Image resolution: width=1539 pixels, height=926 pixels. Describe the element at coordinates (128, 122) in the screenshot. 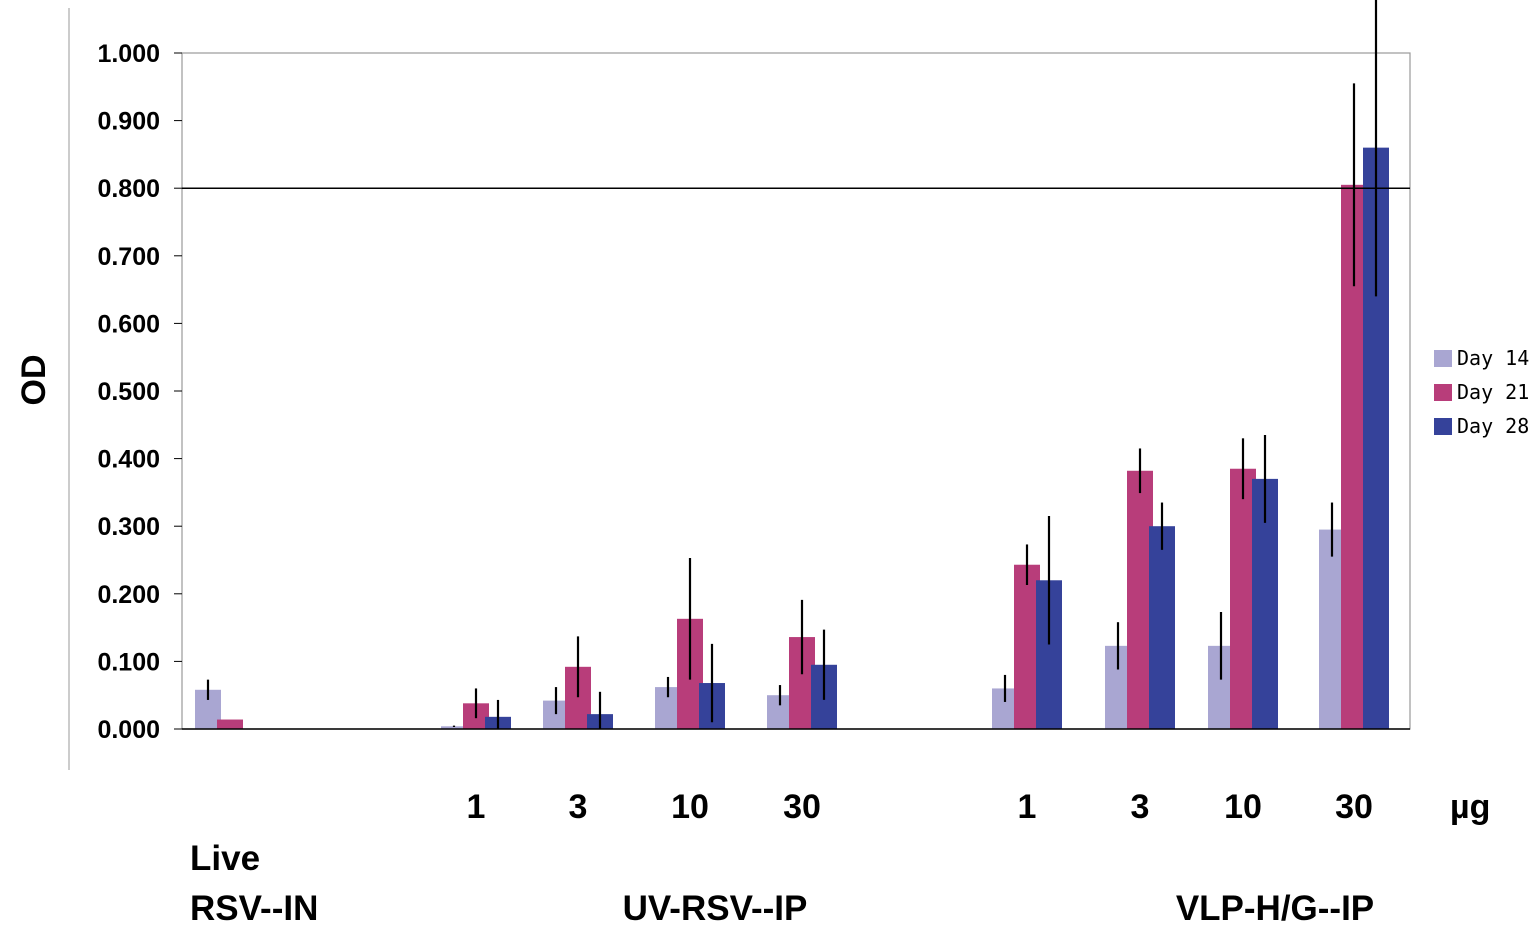

I see `y-tick-label: 0.900` at that location.